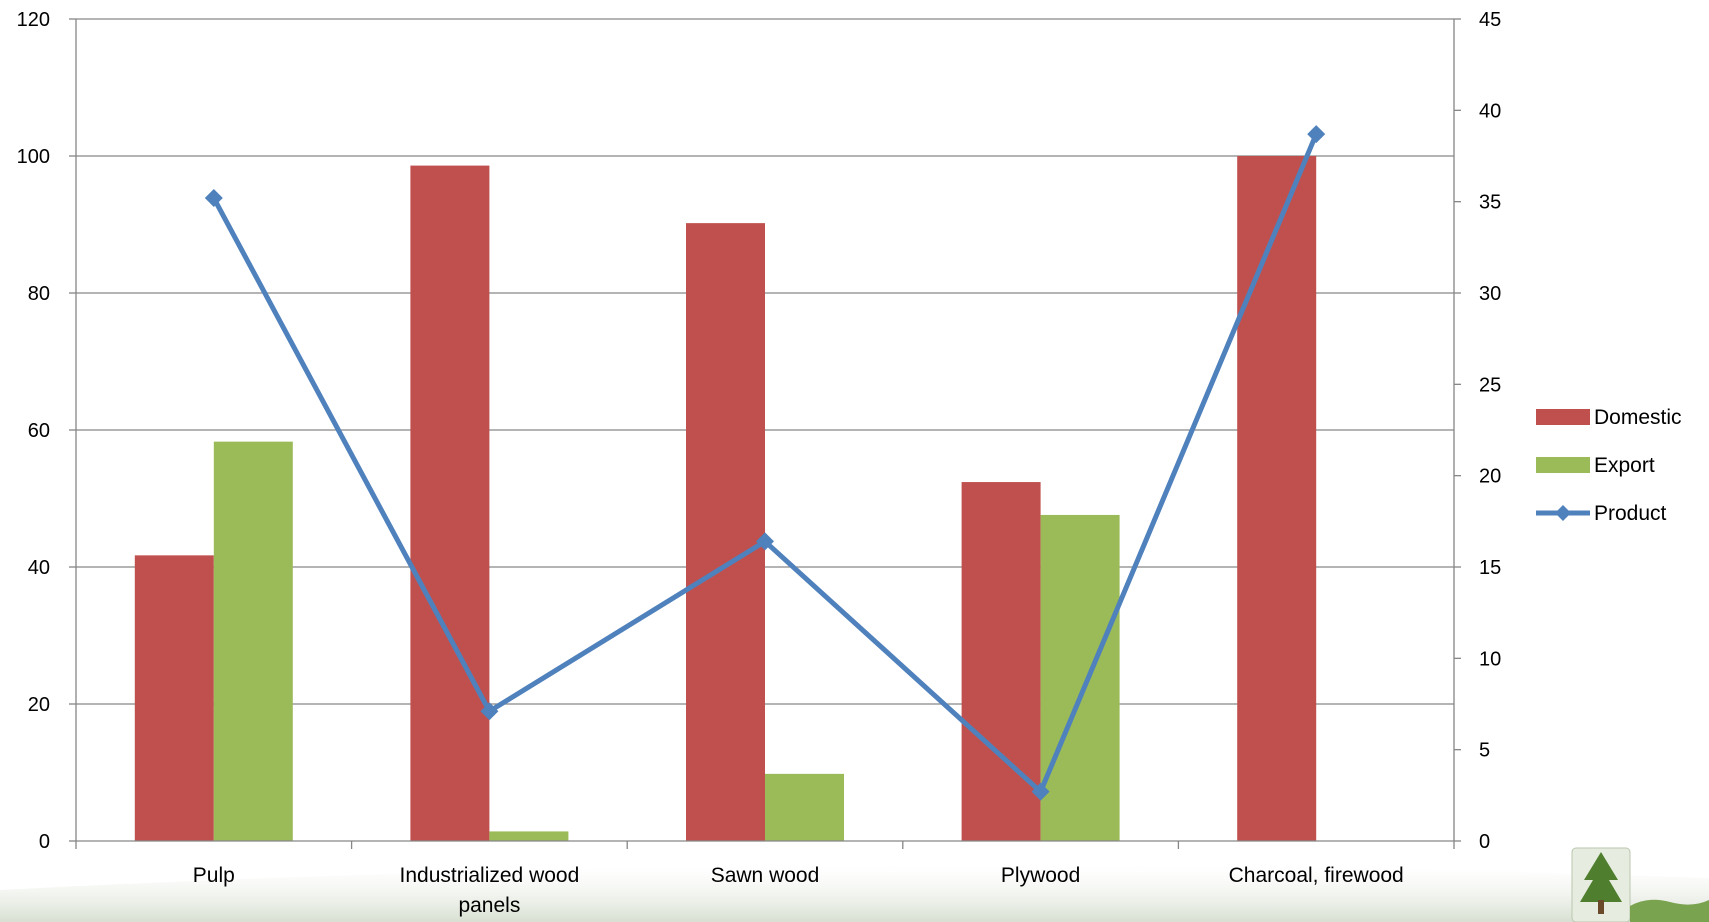 The image size is (1709, 922). I want to click on x-category-label: Plywood, so click(1040, 875).